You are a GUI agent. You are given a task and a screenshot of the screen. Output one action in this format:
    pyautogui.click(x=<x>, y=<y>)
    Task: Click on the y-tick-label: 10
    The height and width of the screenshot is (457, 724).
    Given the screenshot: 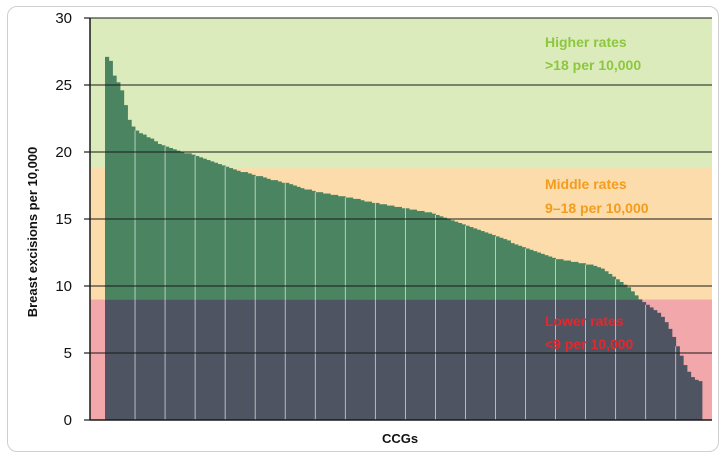 What is the action you would take?
    pyautogui.click(x=63, y=286)
    